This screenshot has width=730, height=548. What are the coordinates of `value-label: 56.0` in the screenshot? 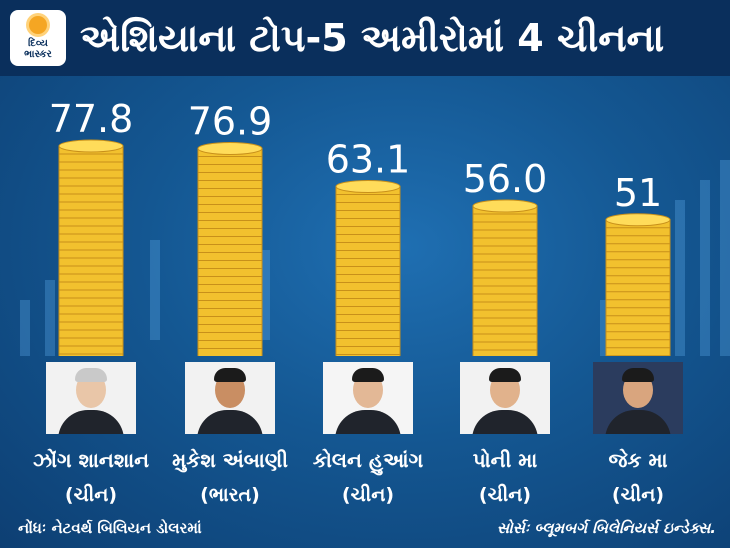 It's located at (505, 179).